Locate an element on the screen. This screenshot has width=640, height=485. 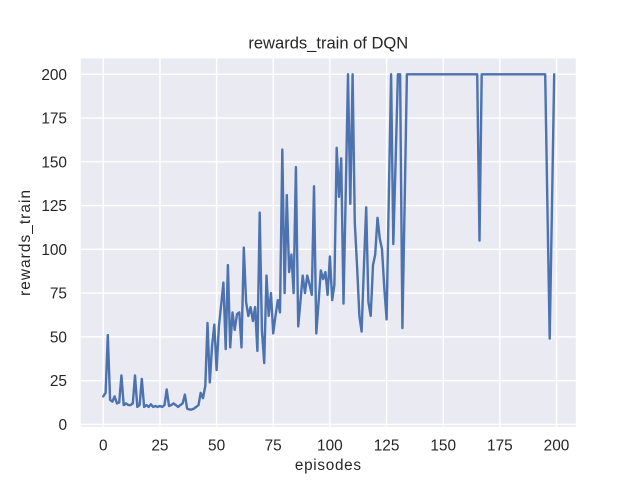
svg-text: rewards_train is located at coordinates (25, 242).